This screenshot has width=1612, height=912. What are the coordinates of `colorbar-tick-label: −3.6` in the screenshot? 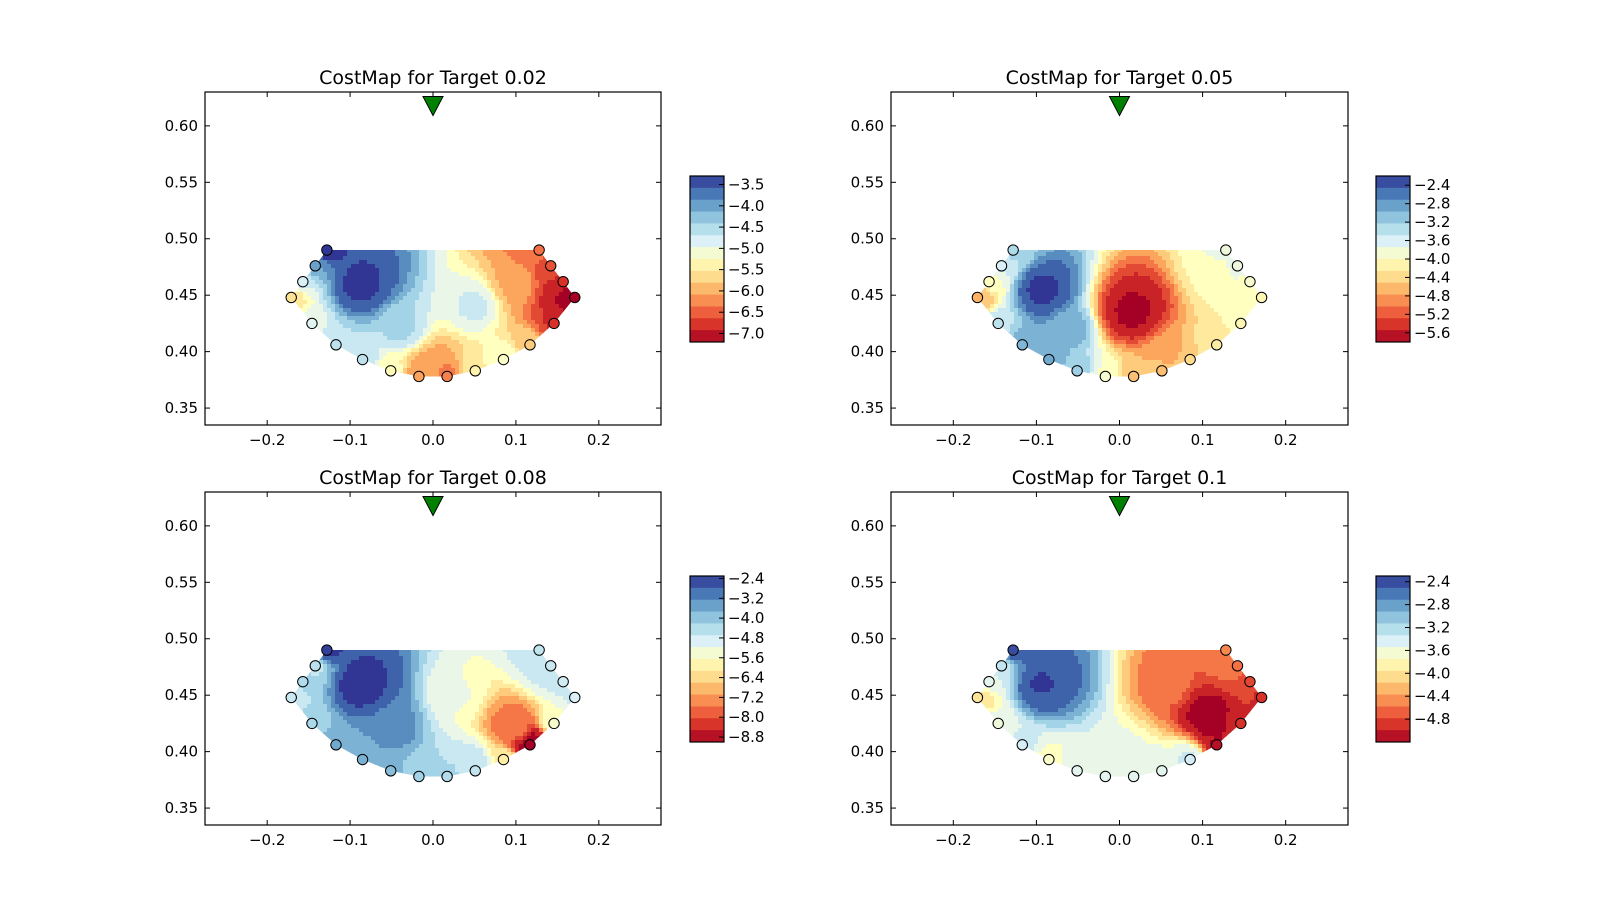 It's located at (1432, 241).